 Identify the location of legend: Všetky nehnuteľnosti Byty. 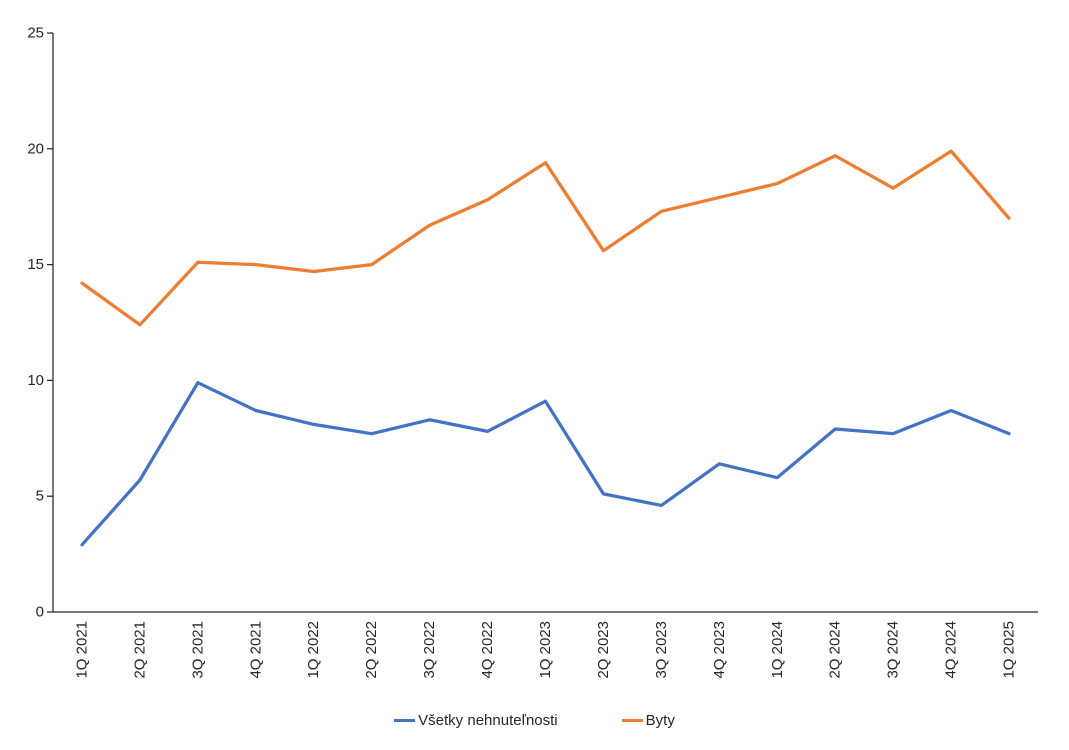
(534, 720).